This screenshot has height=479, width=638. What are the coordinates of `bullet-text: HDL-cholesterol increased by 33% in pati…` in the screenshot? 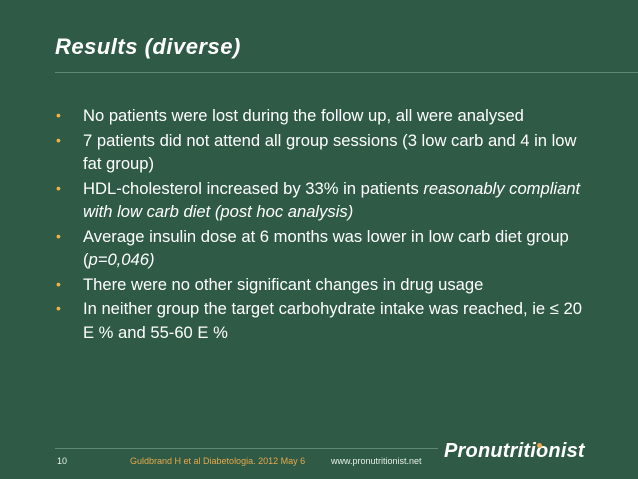 It's located at (253, 188).